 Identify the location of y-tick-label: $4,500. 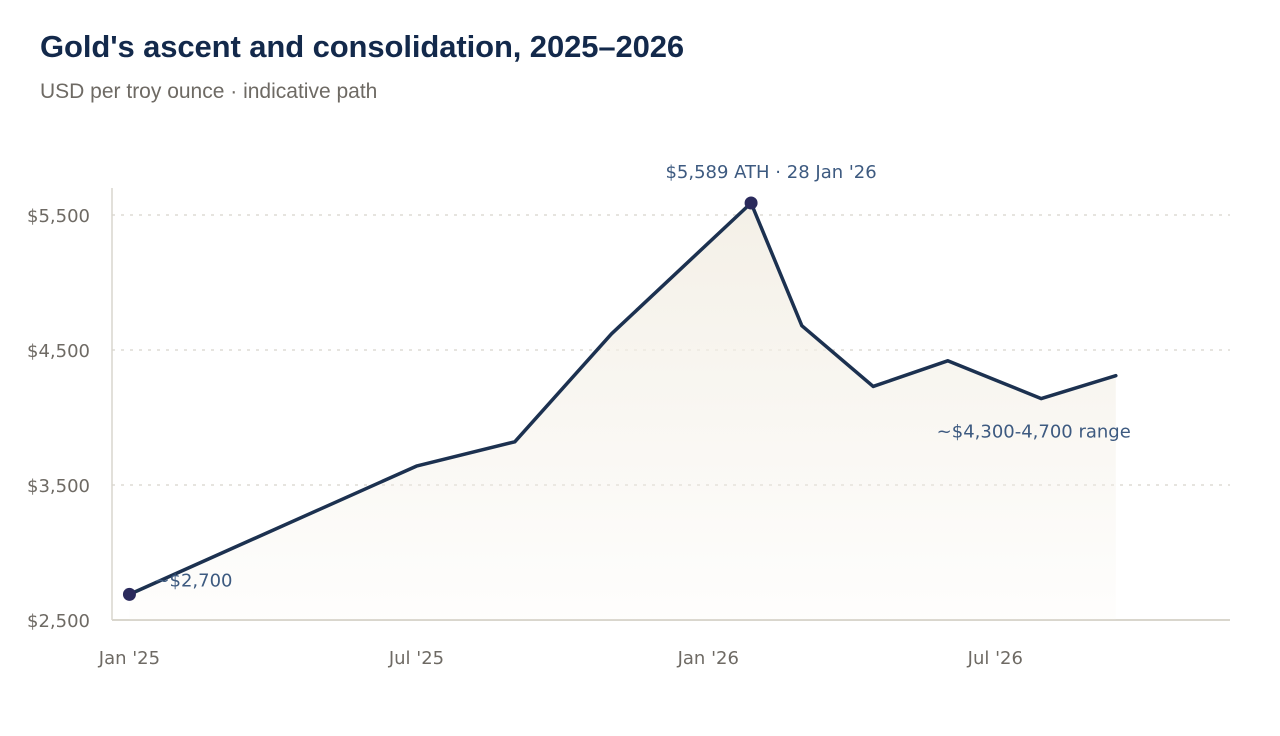
(58, 351).